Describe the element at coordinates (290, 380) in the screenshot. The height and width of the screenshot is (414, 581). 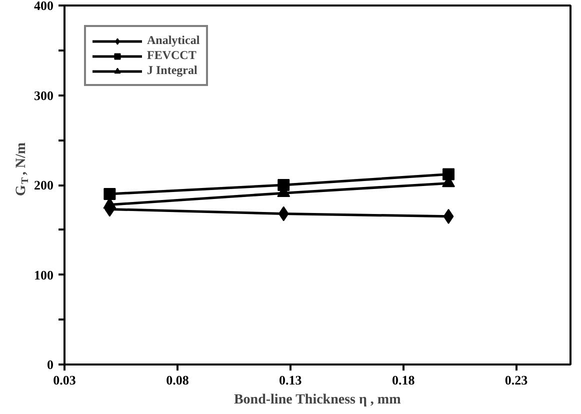
I see `x-tick-label: 0.13` at that location.